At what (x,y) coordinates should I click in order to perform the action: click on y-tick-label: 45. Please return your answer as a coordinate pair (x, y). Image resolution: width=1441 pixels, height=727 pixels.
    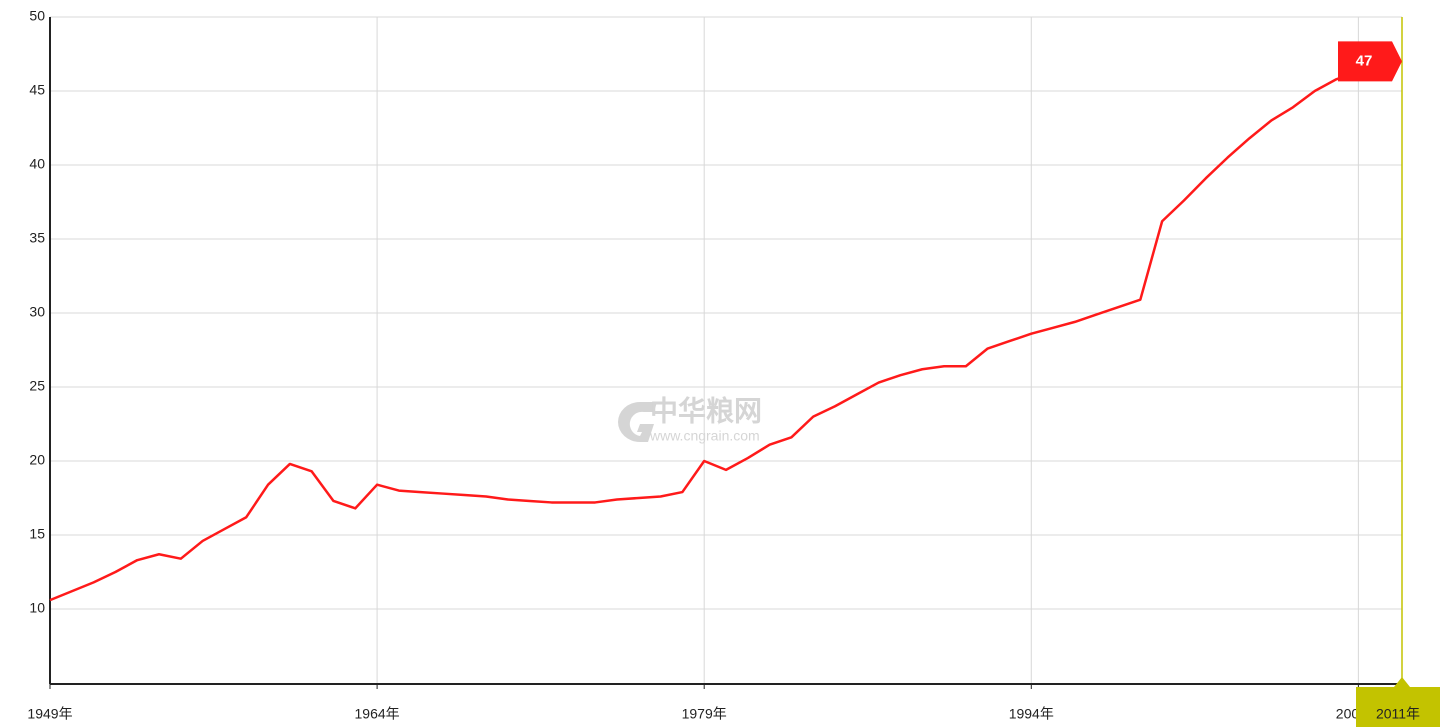
    Looking at the image, I should click on (37, 90).